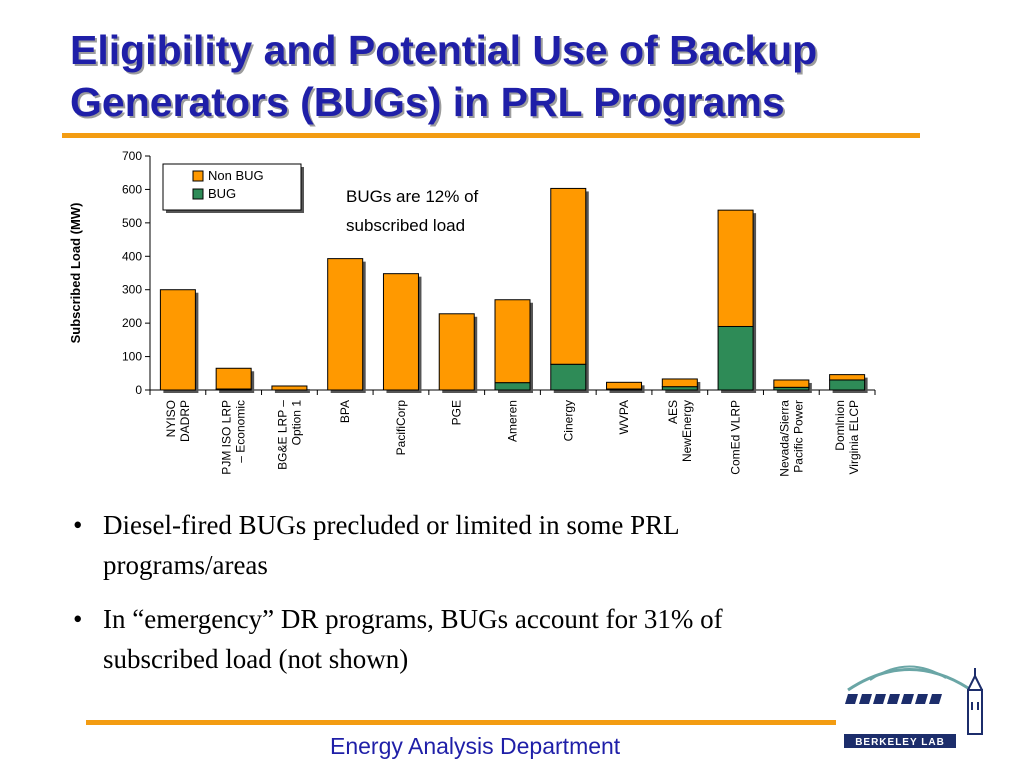  I want to click on annotation-text: BUGs are 12% of, so click(412, 196).